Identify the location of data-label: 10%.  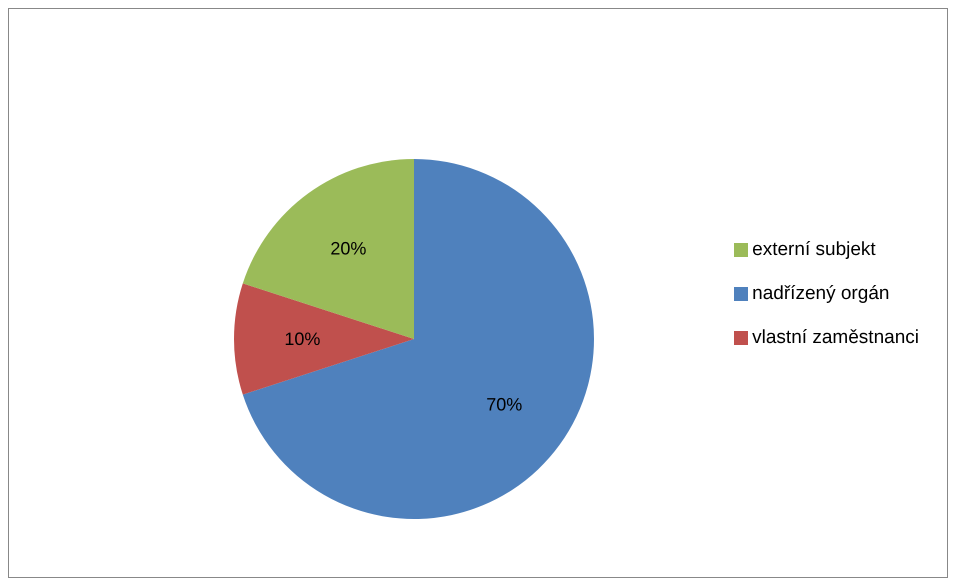
(302, 339).